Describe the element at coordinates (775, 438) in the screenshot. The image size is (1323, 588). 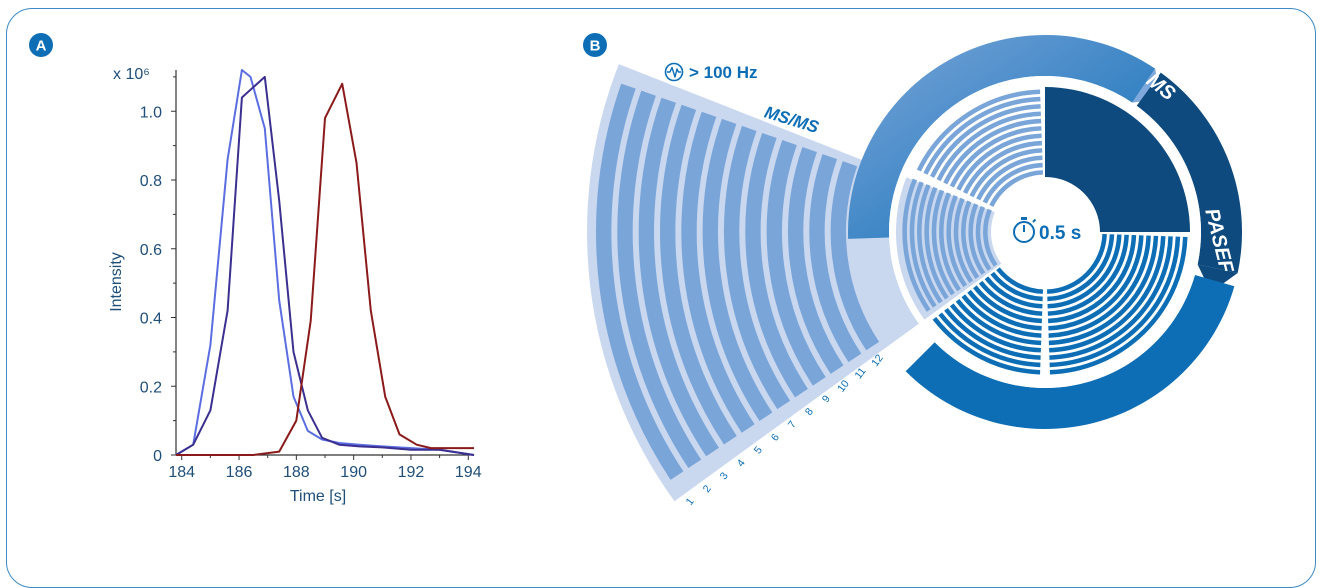
I see `ramp-number: 6` at that location.